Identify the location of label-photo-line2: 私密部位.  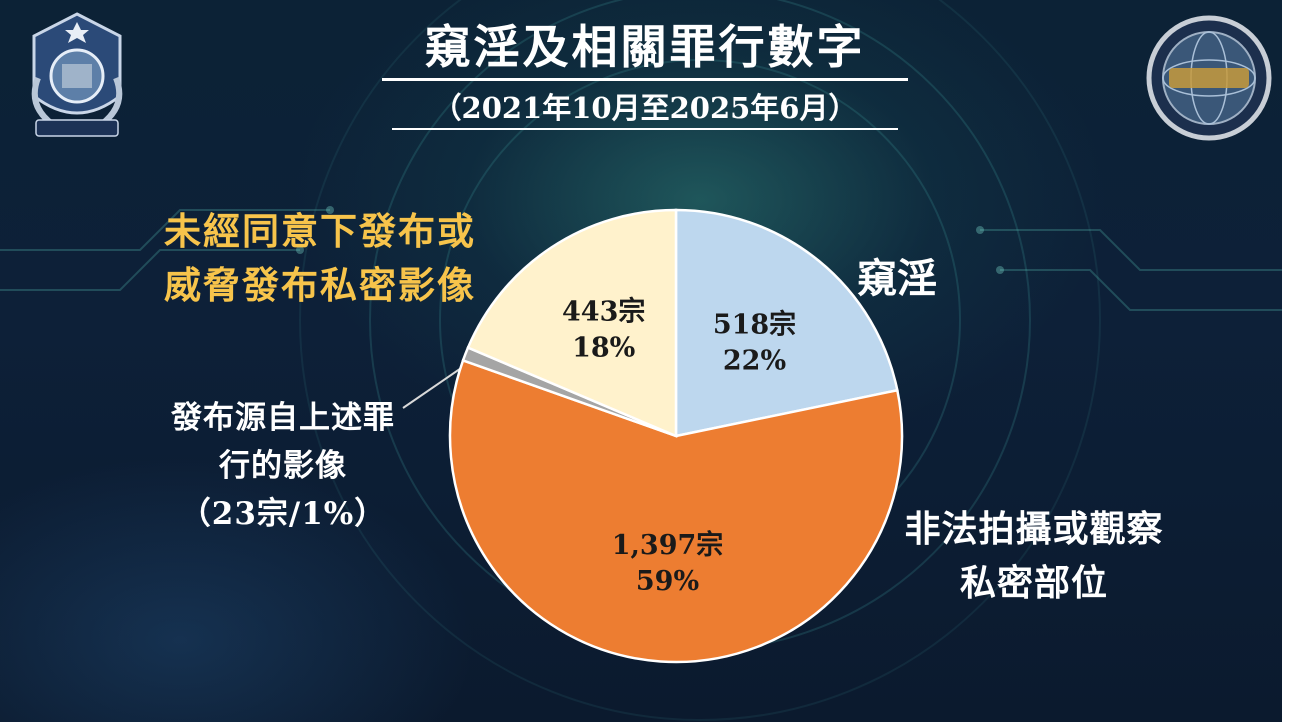
(1033, 583).